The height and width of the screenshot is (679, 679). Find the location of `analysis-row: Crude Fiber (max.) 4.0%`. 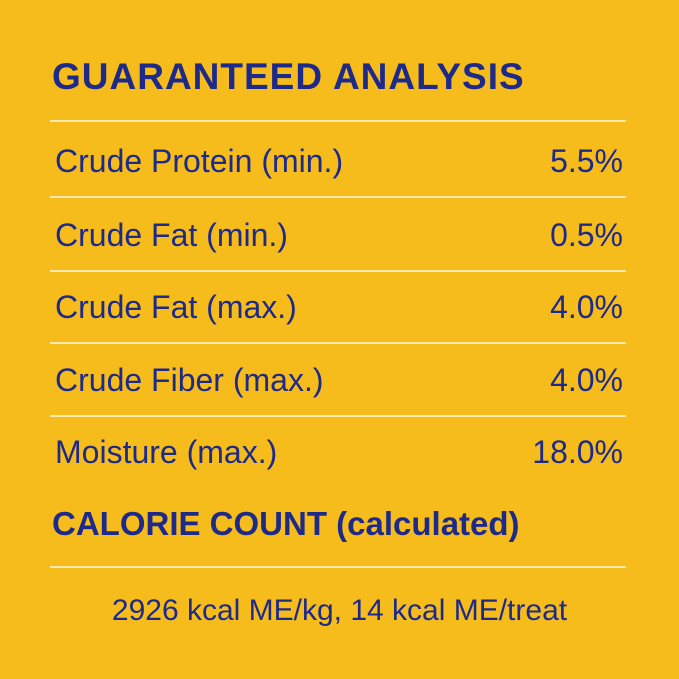

analysis-row: Crude Fiber (max.) 4.0% is located at coordinates (339, 380).